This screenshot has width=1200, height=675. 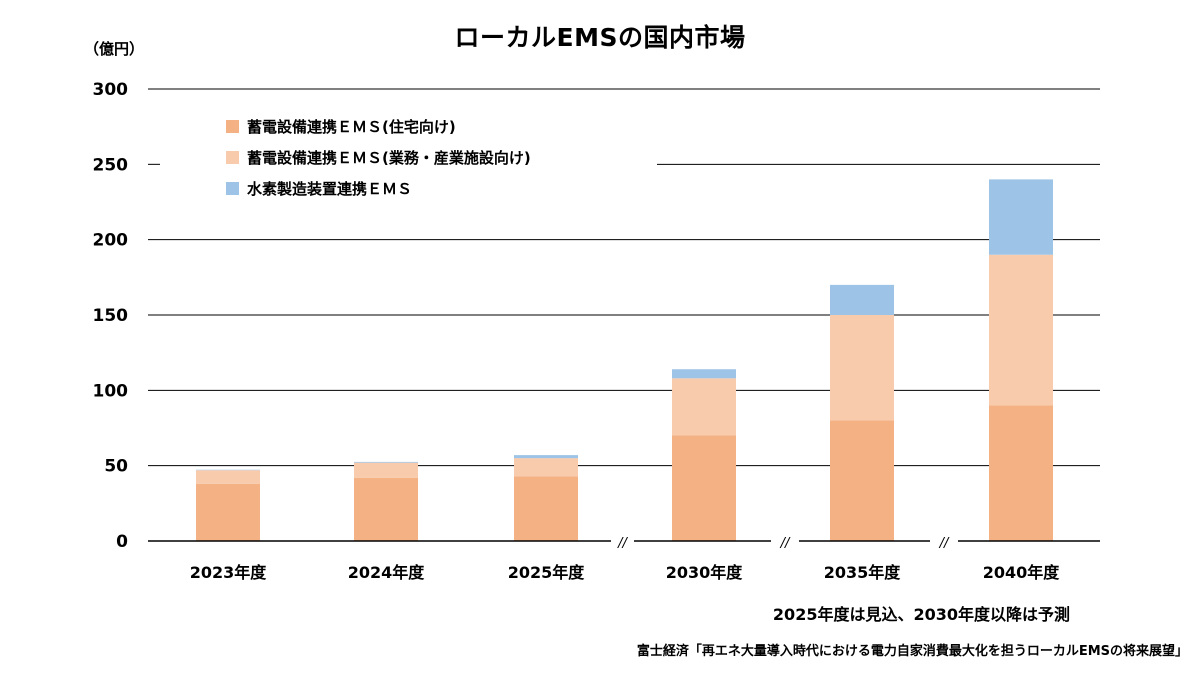 What do you see at coordinates (622, 543) in the screenshot?
I see `axis-break-mark-0: //` at bounding box center [622, 543].